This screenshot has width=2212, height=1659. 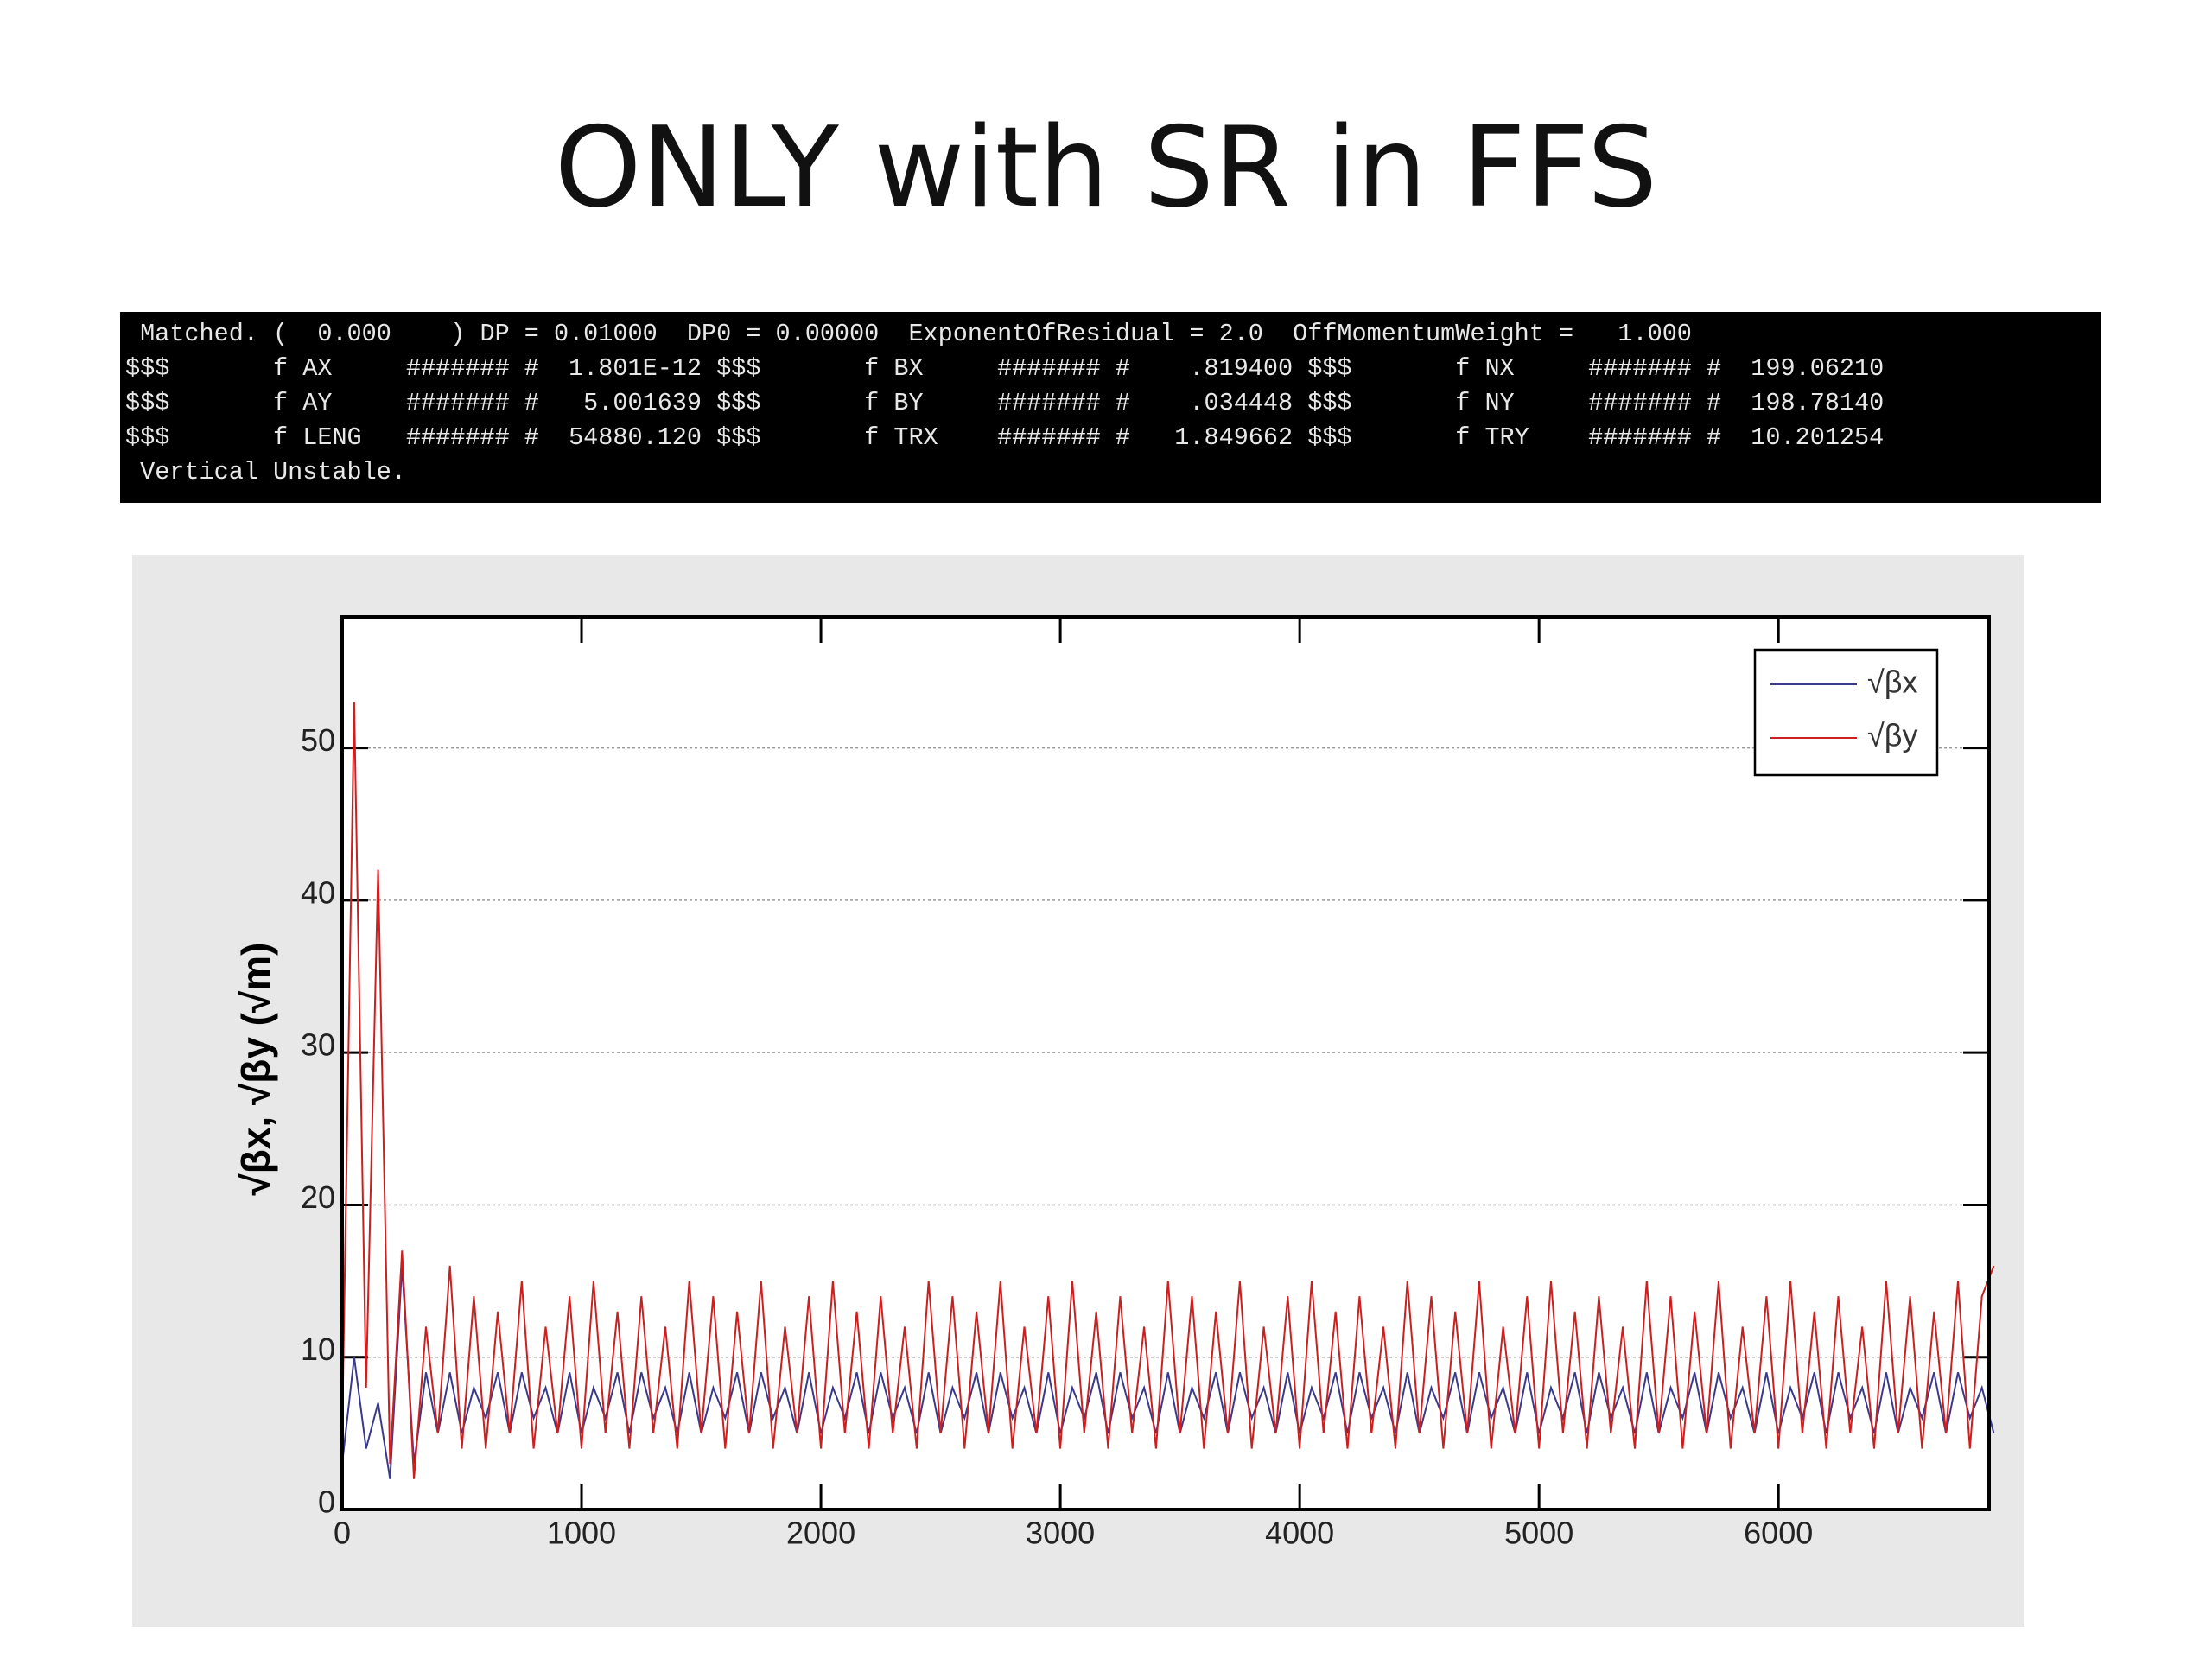 I want to click on terminal-line: Vertical Unstable., so click(x=265, y=472).